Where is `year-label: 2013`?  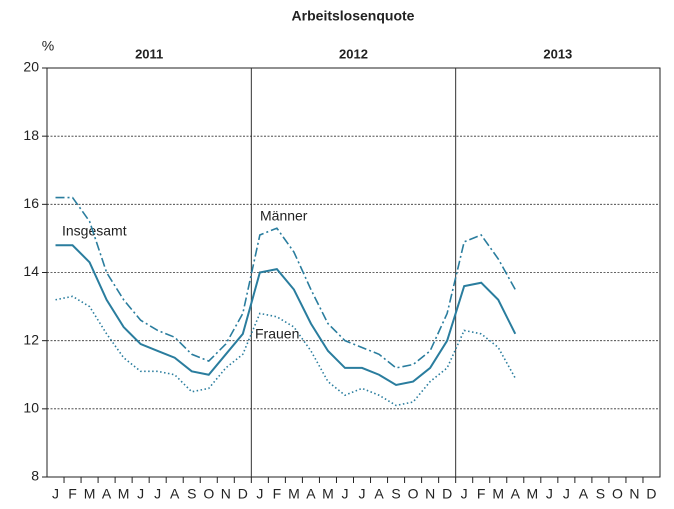
year-label: 2013 is located at coordinates (557, 53).